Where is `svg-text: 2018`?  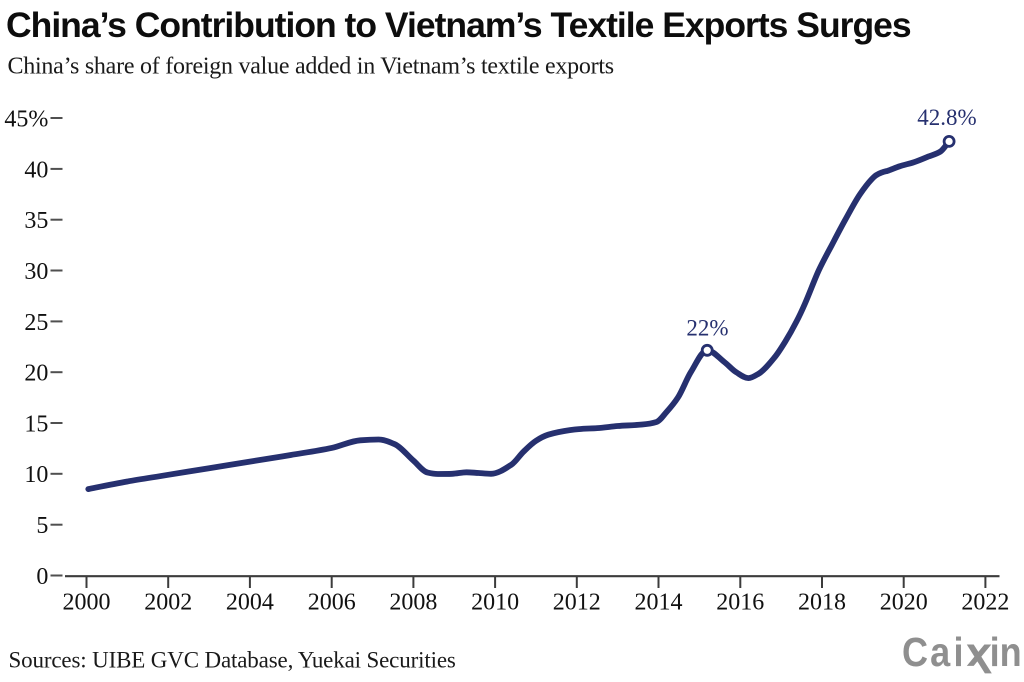 svg-text: 2018 is located at coordinates (822, 603).